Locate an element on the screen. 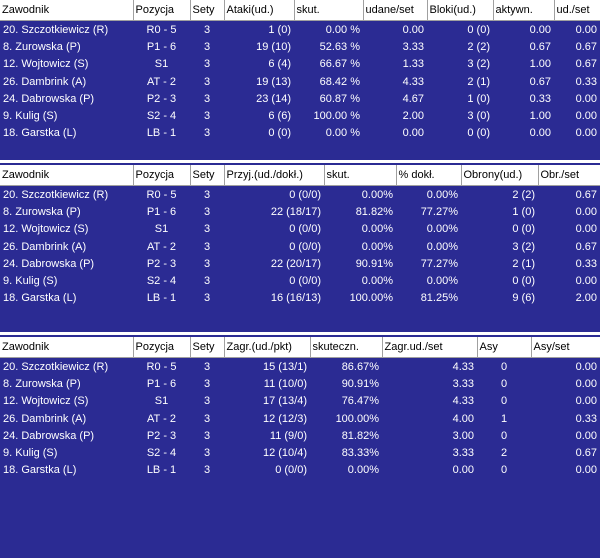  stat-cell: 4.67 is located at coordinates (413, 98).